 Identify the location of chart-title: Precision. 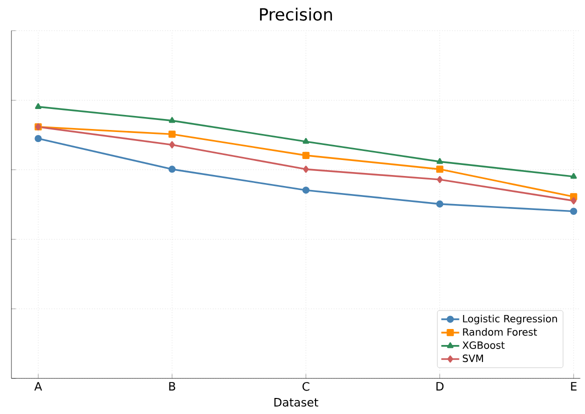
(296, 14).